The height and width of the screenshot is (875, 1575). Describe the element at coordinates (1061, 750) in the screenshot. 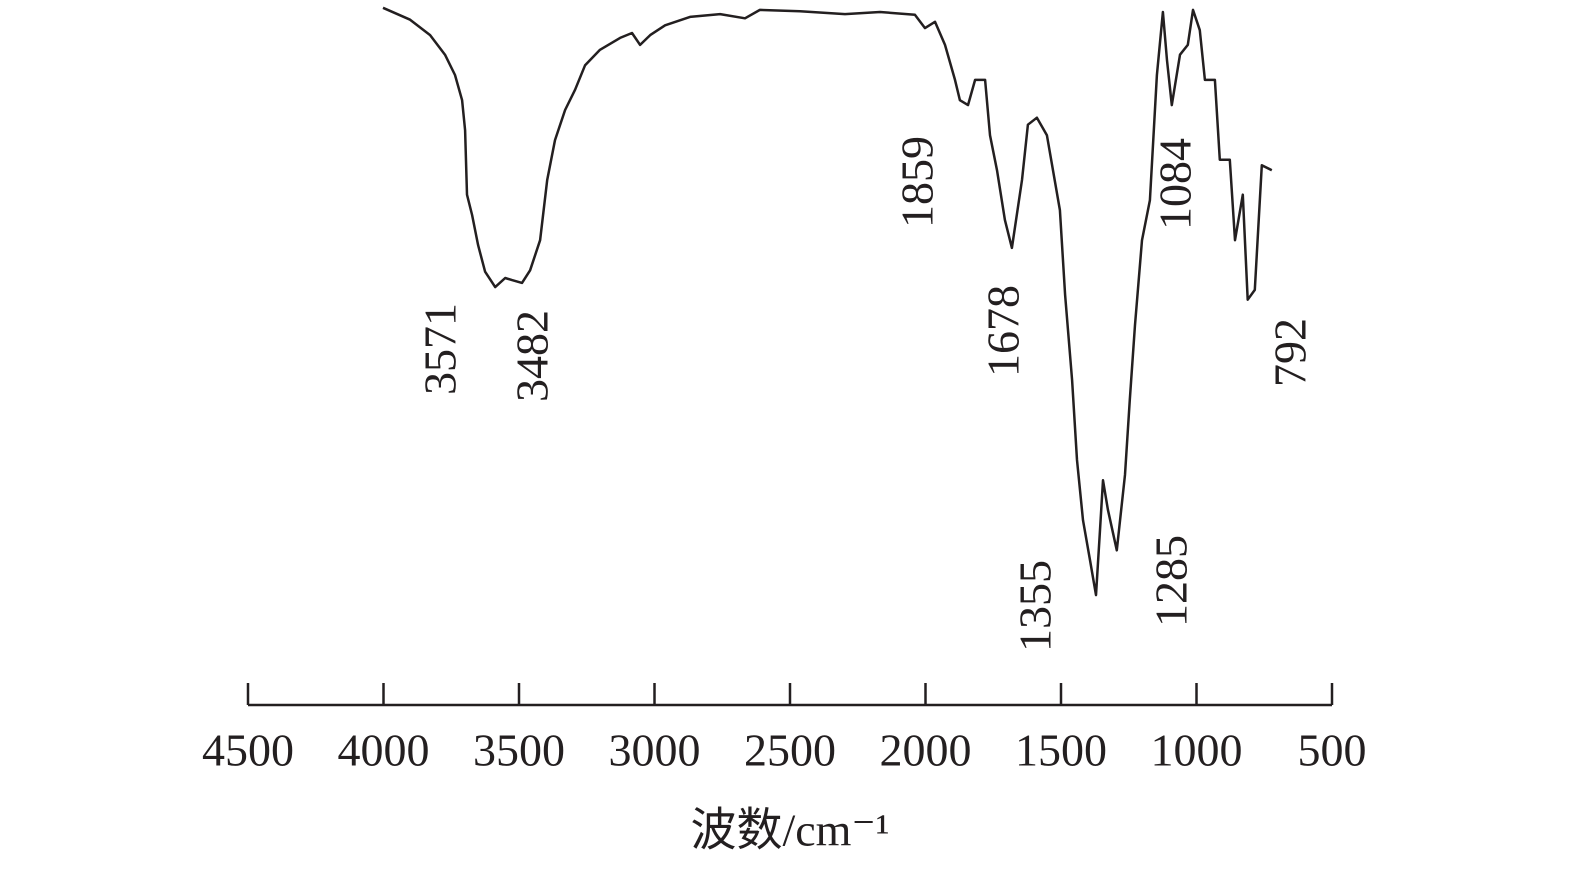

I see `x-tick-label: 1500` at that location.